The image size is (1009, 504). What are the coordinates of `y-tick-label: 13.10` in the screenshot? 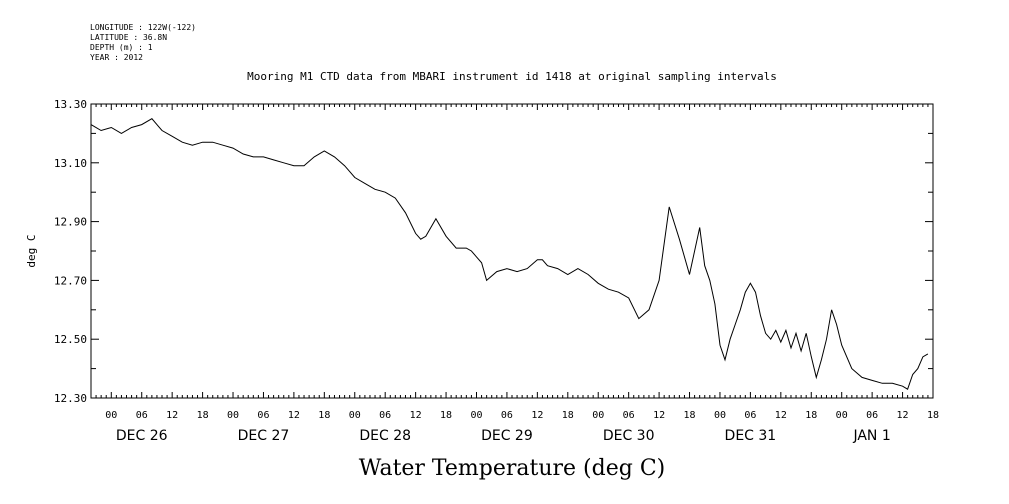 It's located at (70, 163).